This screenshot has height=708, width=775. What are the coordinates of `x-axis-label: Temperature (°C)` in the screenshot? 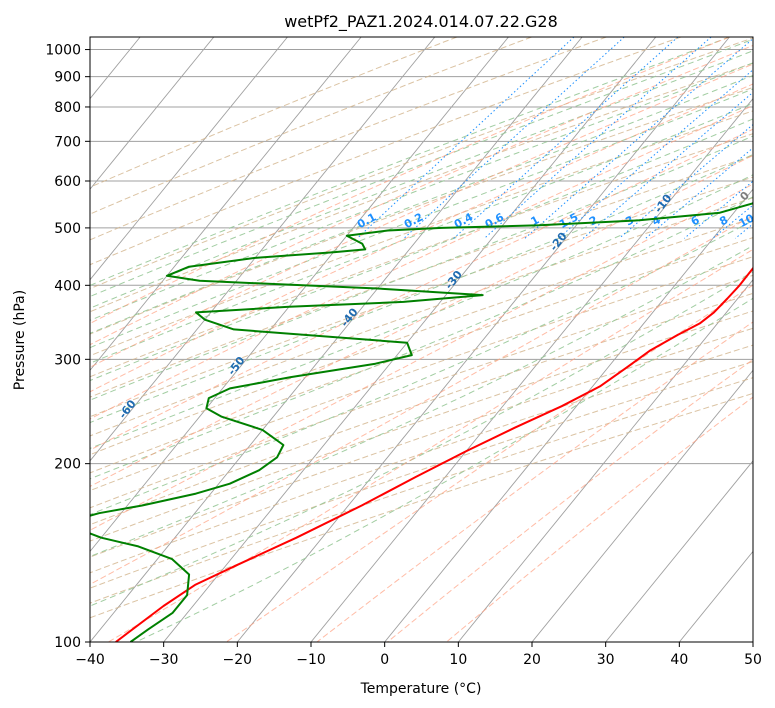 It's located at (421, 689).